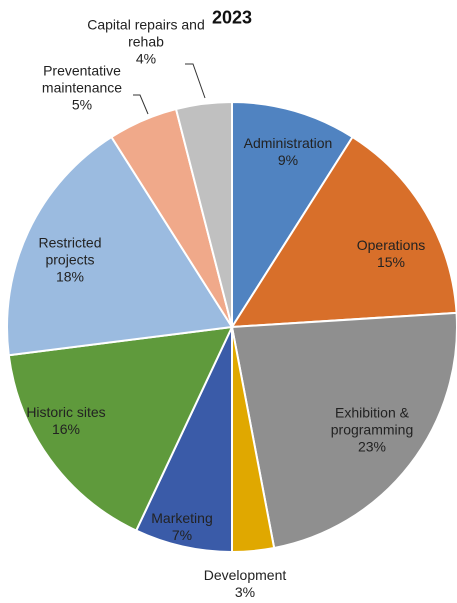  I want to click on category-label: Capital repairs and rehab, so click(146, 33).